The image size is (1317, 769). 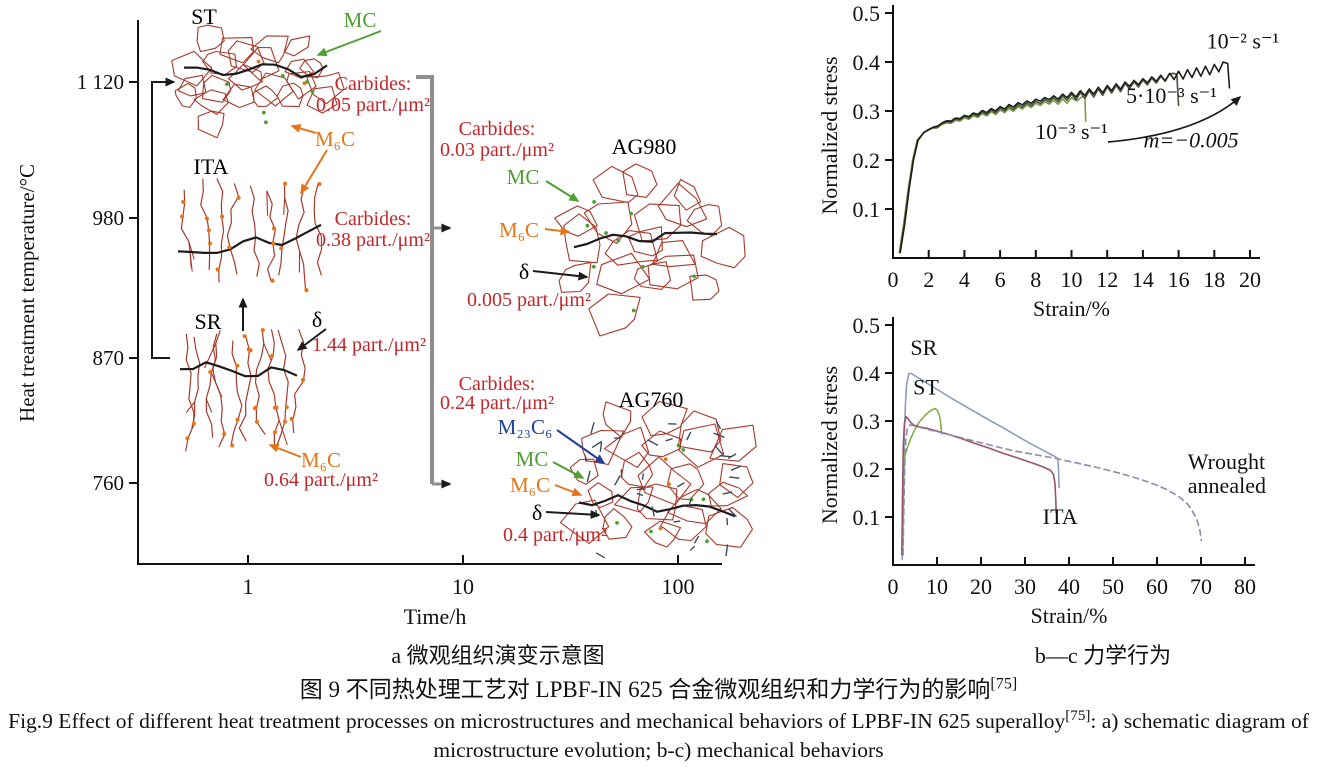 What do you see at coordinates (562, 191) in the screenshot?
I see `ag980-mc-arrow` at bounding box center [562, 191].